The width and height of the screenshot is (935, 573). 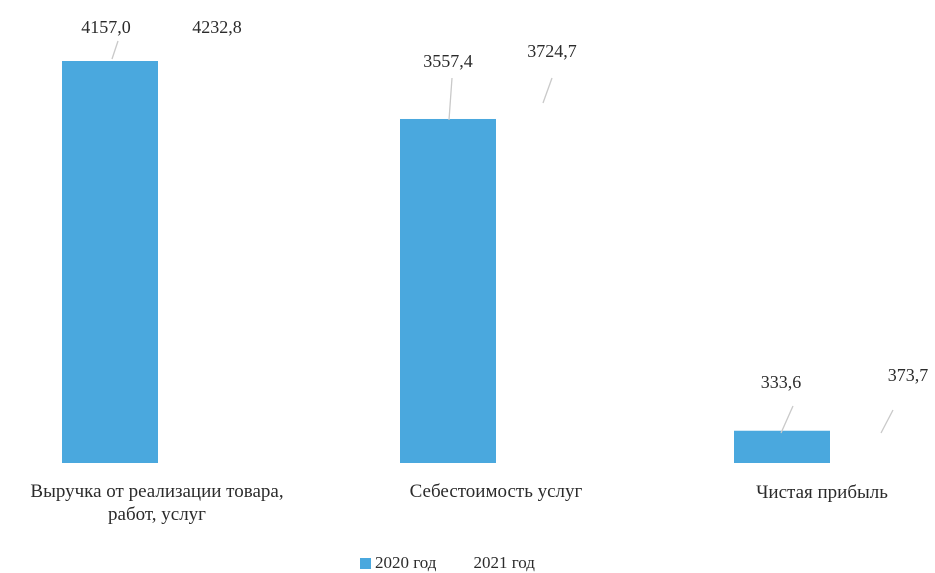 I want to click on legend-swatch-2021, so click(x=463, y=563).